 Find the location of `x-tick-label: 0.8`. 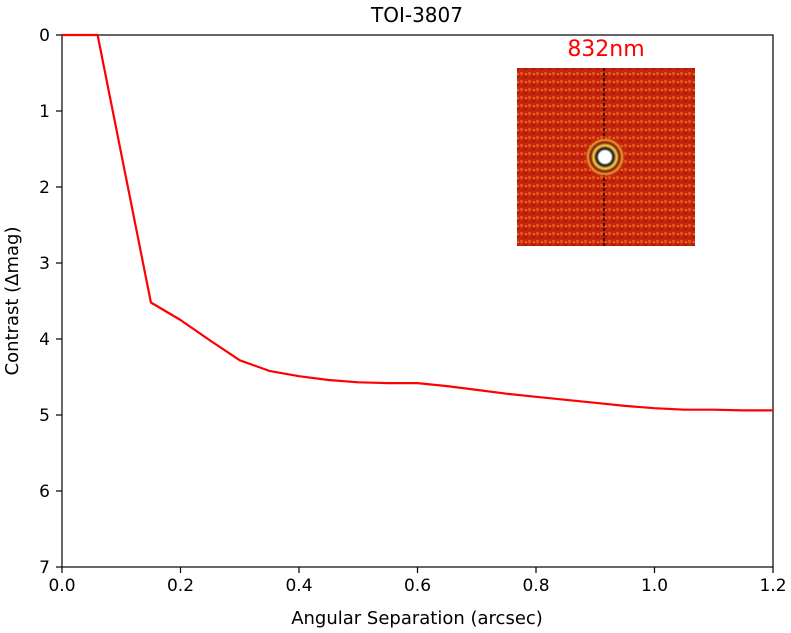

x-tick-label: 0.8 is located at coordinates (535, 586).